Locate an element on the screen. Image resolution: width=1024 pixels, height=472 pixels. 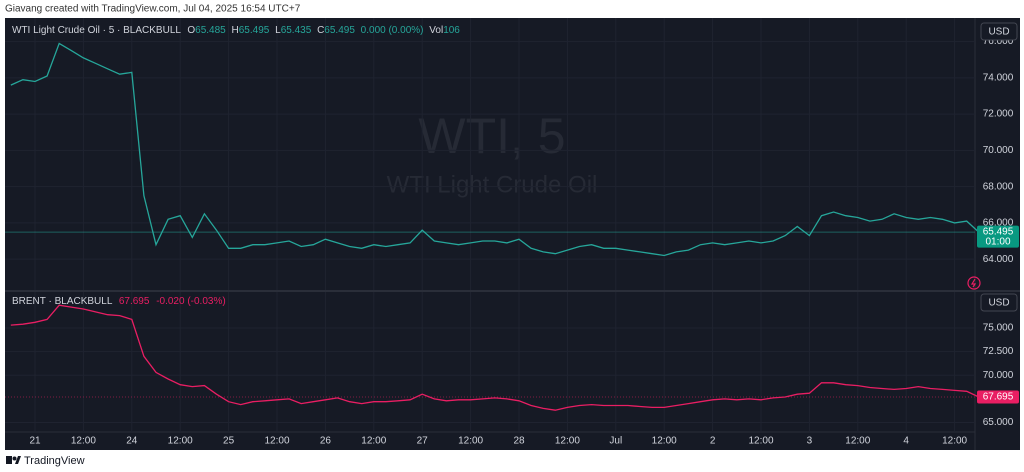
y-tick-label: 72.500 is located at coordinates (998, 351).